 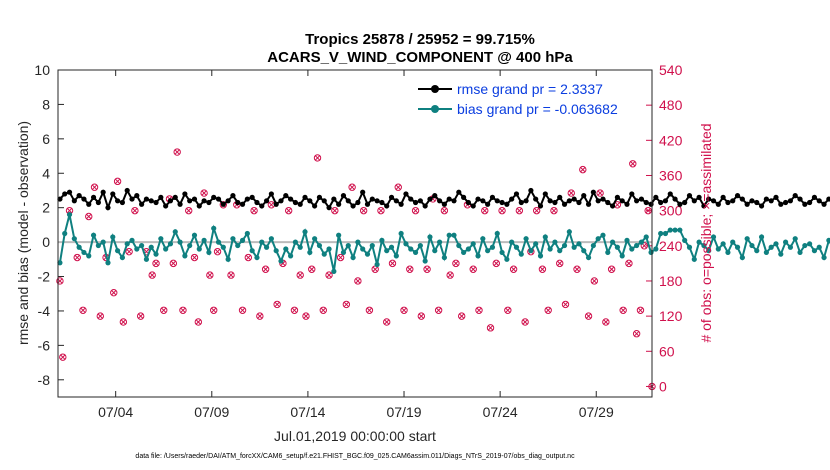 I want to click on chart-title-line1: Tropics 25878 / 25952 = 99.715%, so click(x=420, y=39).